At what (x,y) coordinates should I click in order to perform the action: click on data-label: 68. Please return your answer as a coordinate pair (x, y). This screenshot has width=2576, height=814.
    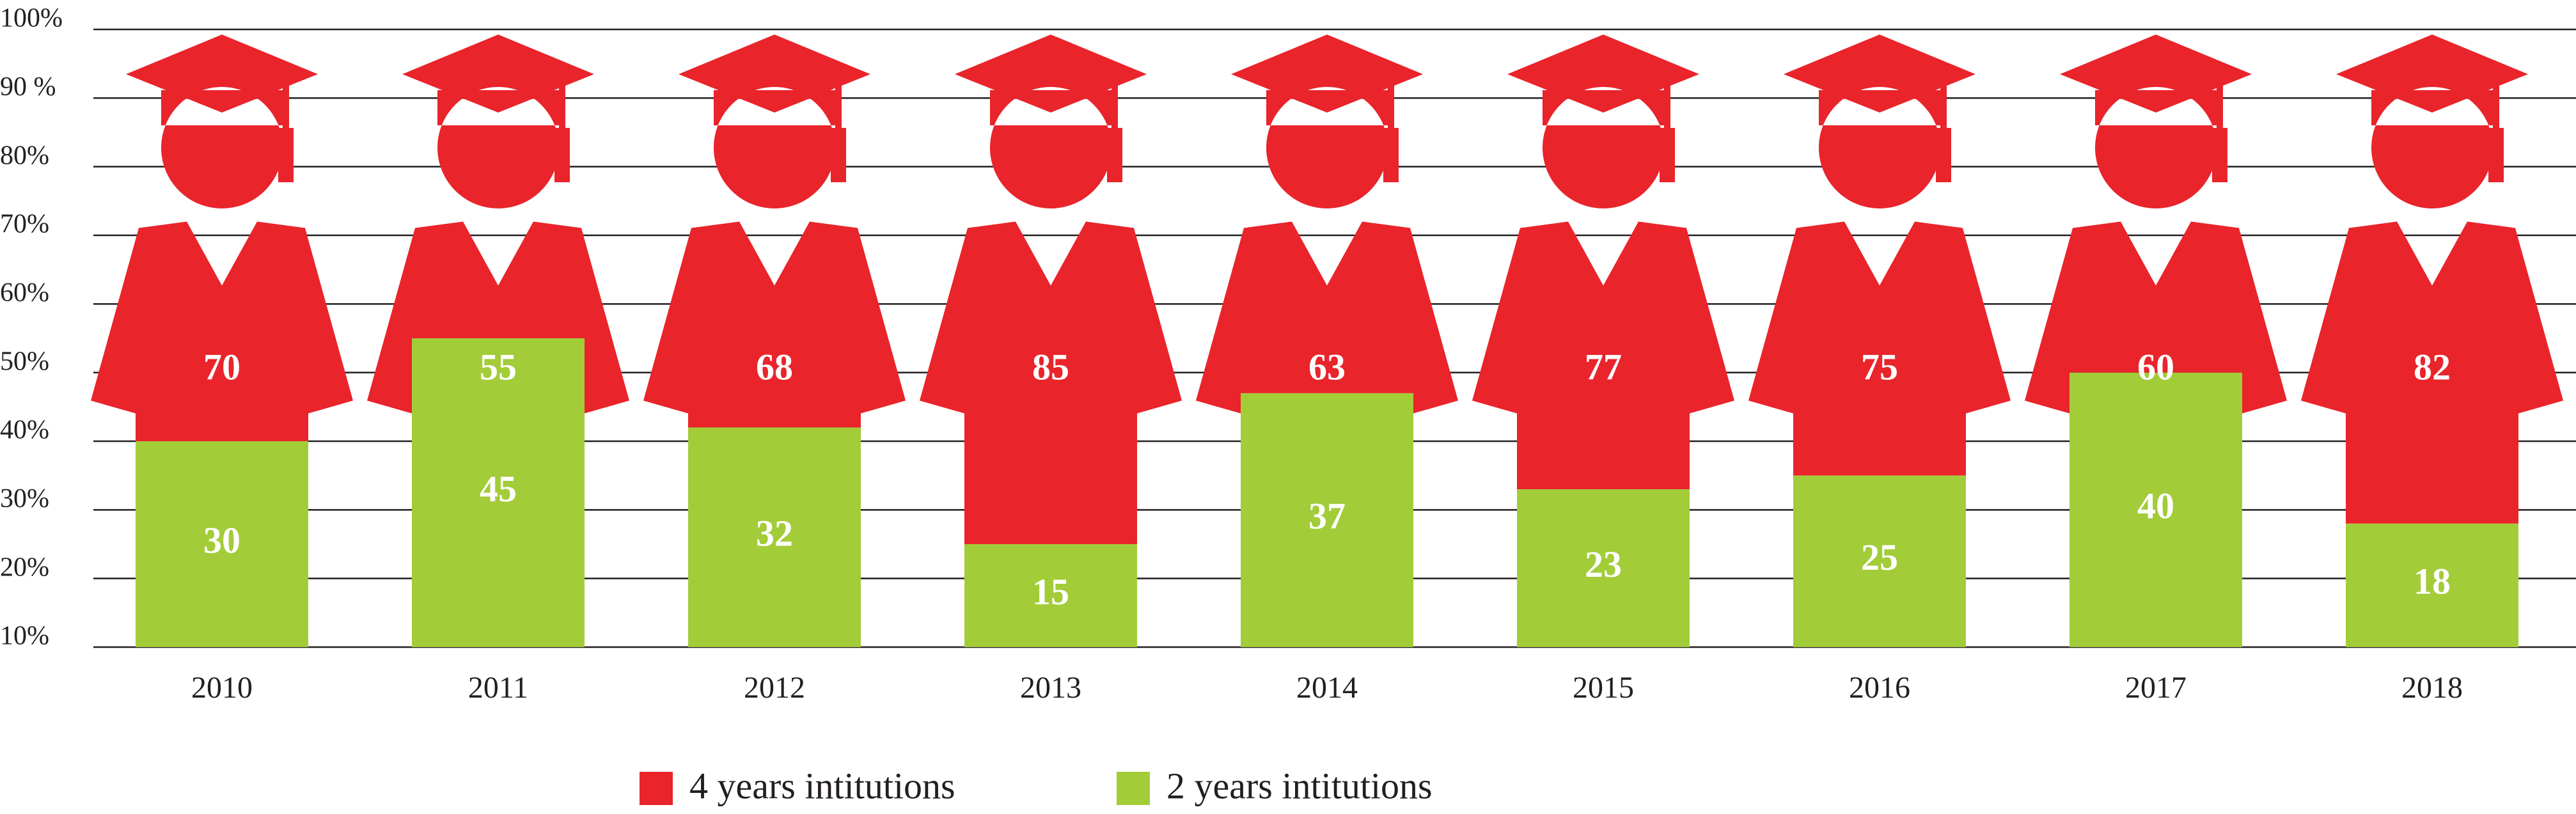
    Looking at the image, I should click on (774, 366).